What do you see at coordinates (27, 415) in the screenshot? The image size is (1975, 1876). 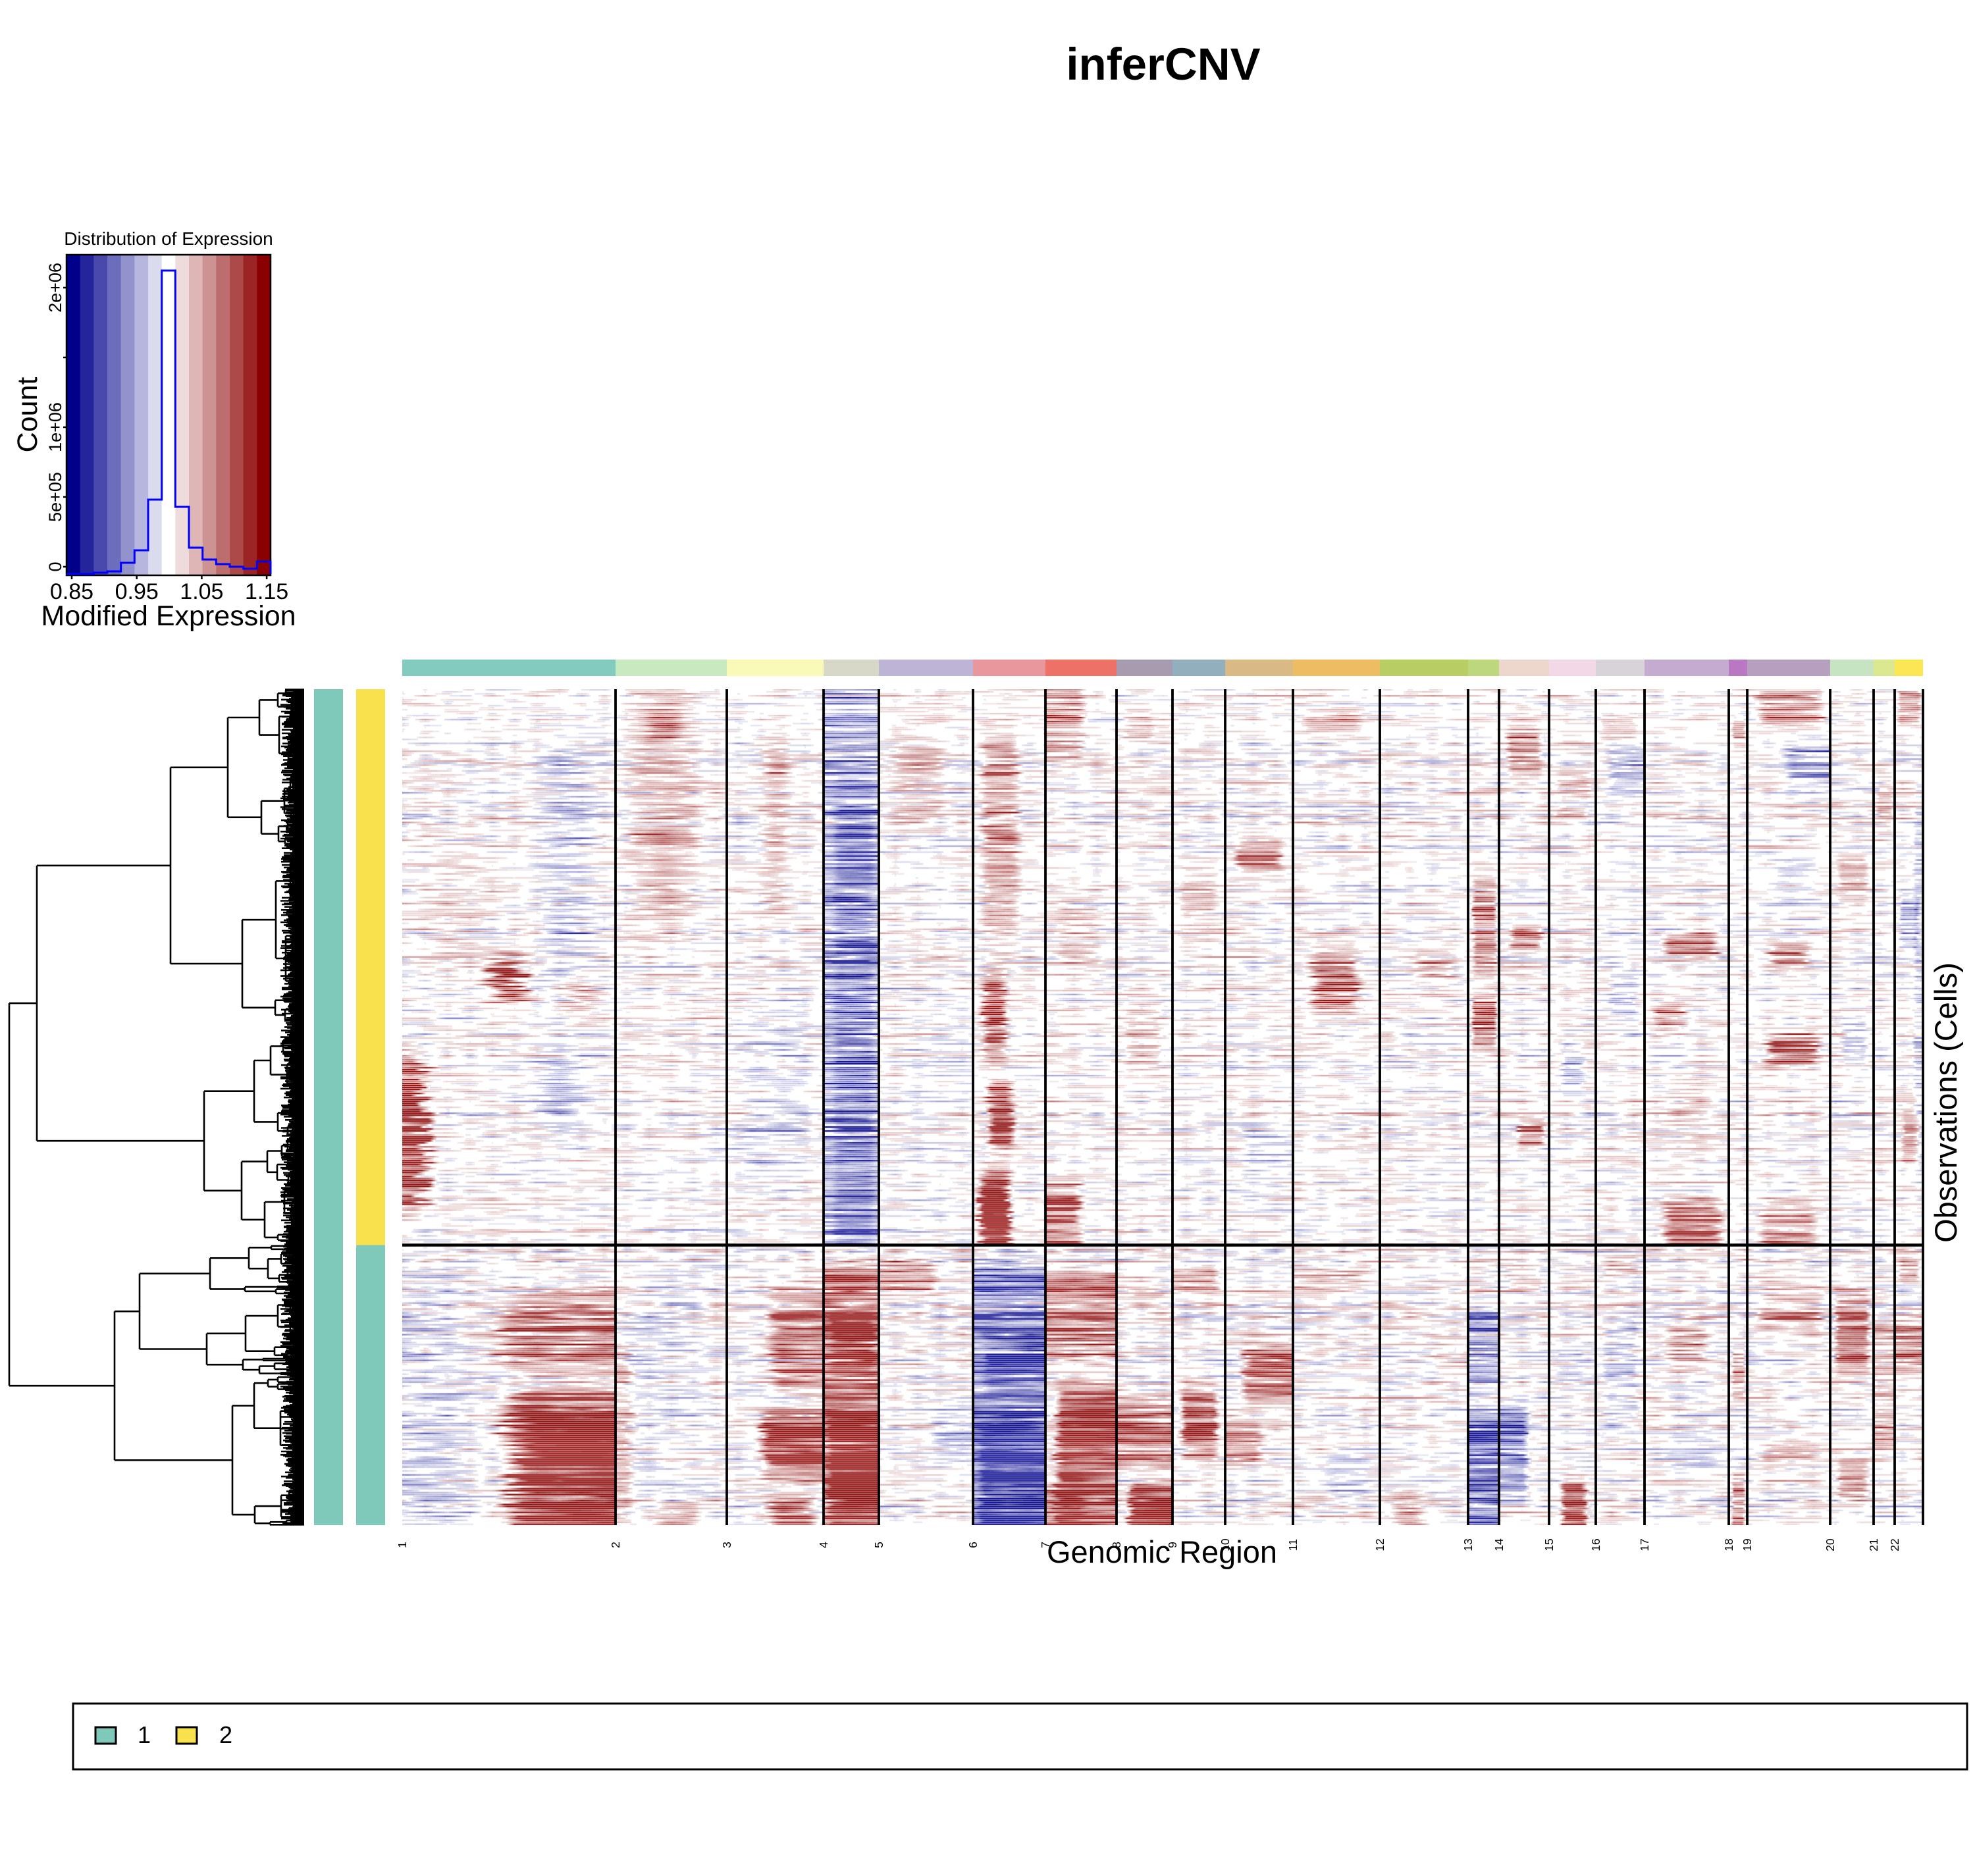 I see `svg-text: Count` at bounding box center [27, 415].